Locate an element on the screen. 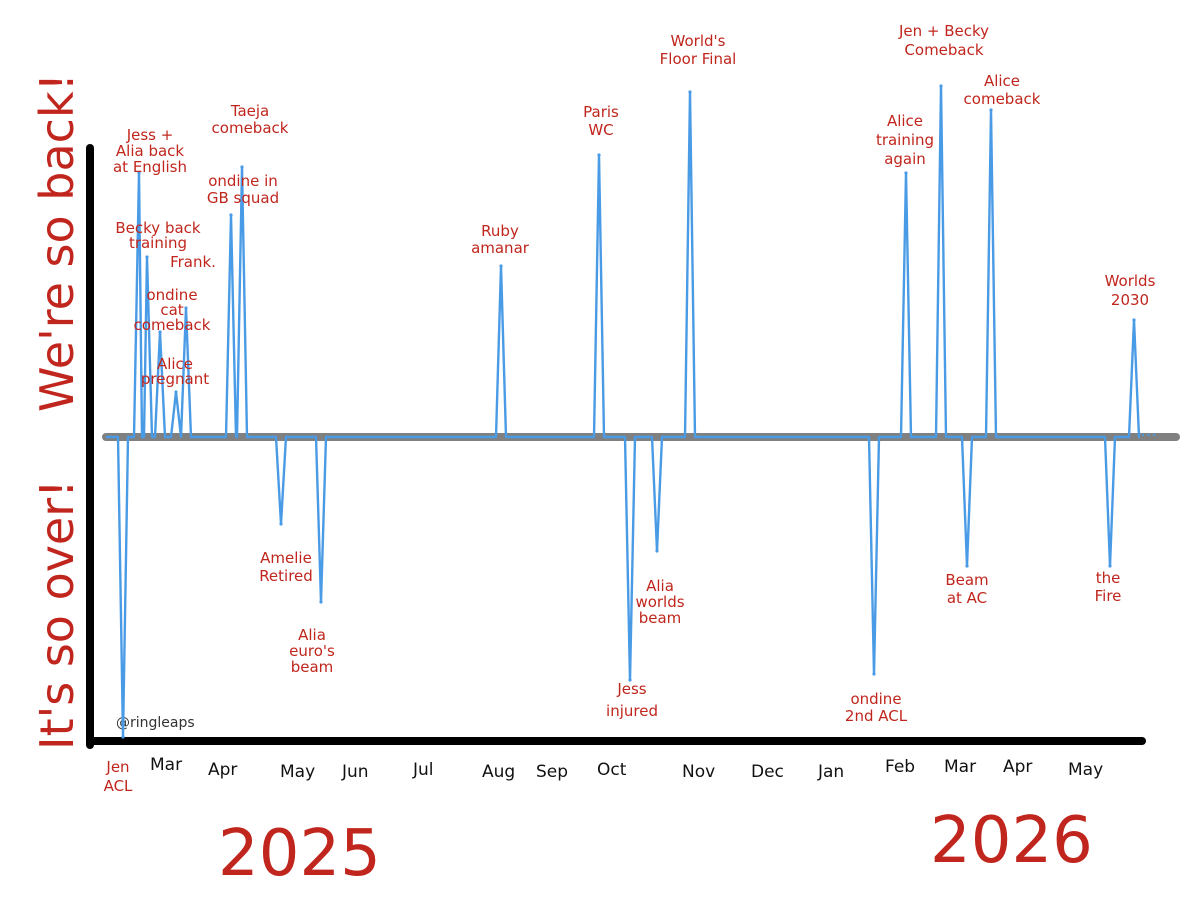 The height and width of the screenshot is (901, 1200). event-label: Worlds 2030 is located at coordinates (1130, 290).